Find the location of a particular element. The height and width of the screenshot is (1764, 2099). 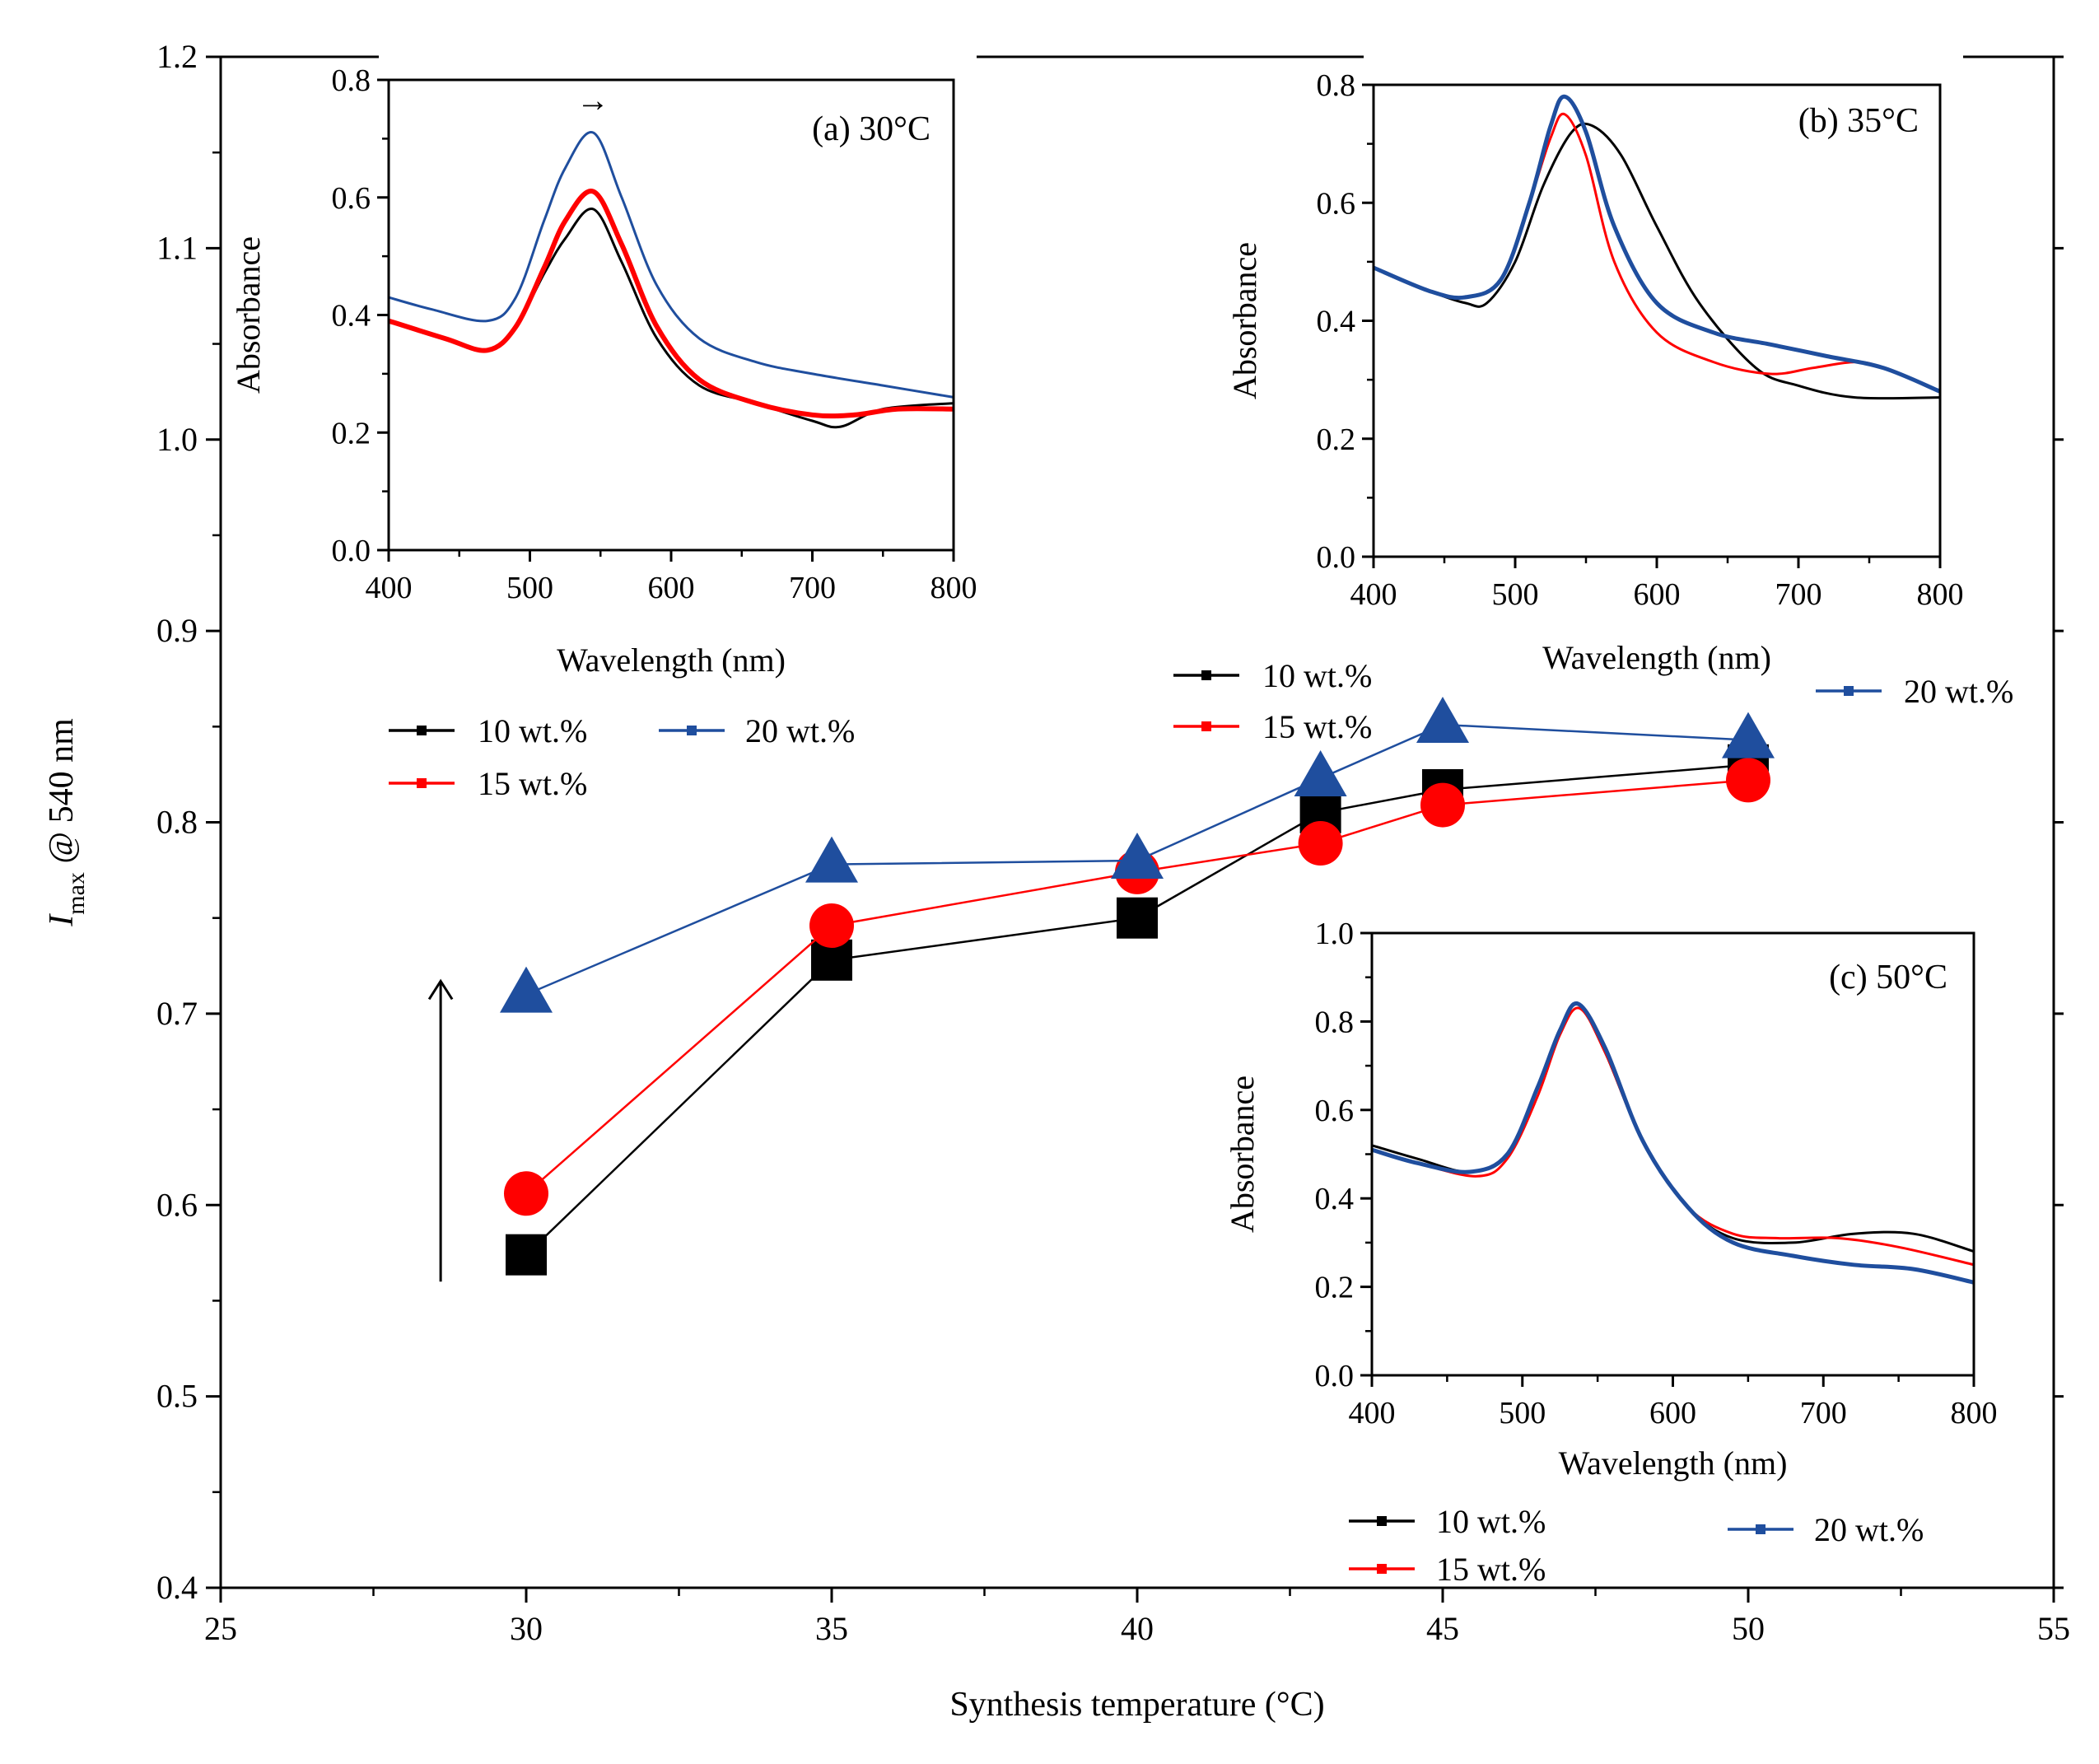

y-tick-label: 1.0 is located at coordinates (177, 439).